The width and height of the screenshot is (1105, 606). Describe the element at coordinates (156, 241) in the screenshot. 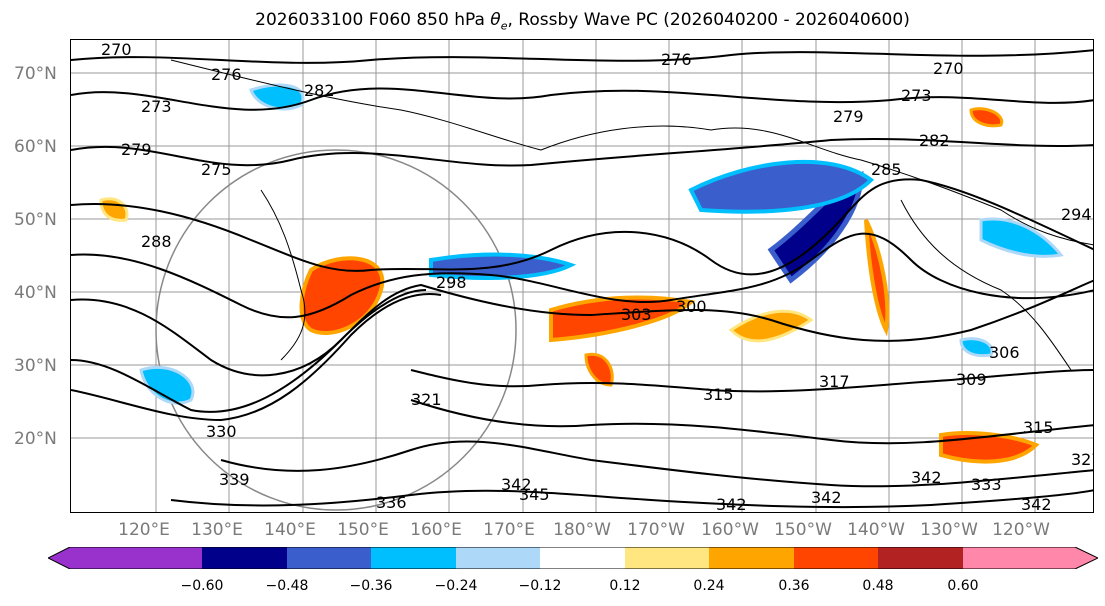

I see `contour-label: 288` at that location.